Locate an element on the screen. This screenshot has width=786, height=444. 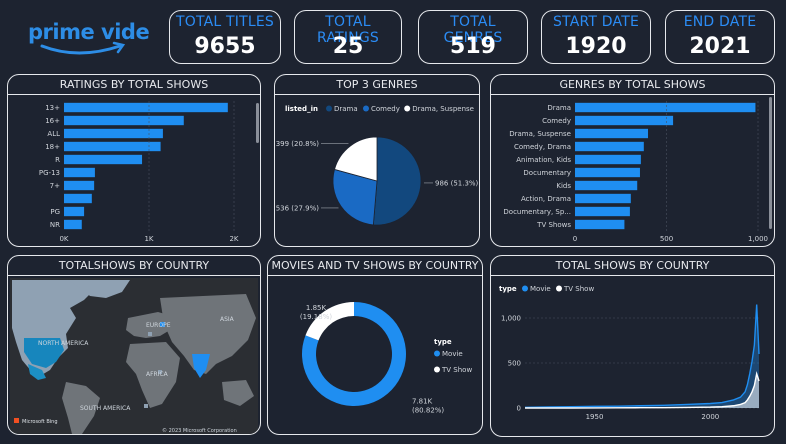
bing-attribution: Microsoft Bing is located at coordinates (40, 422).